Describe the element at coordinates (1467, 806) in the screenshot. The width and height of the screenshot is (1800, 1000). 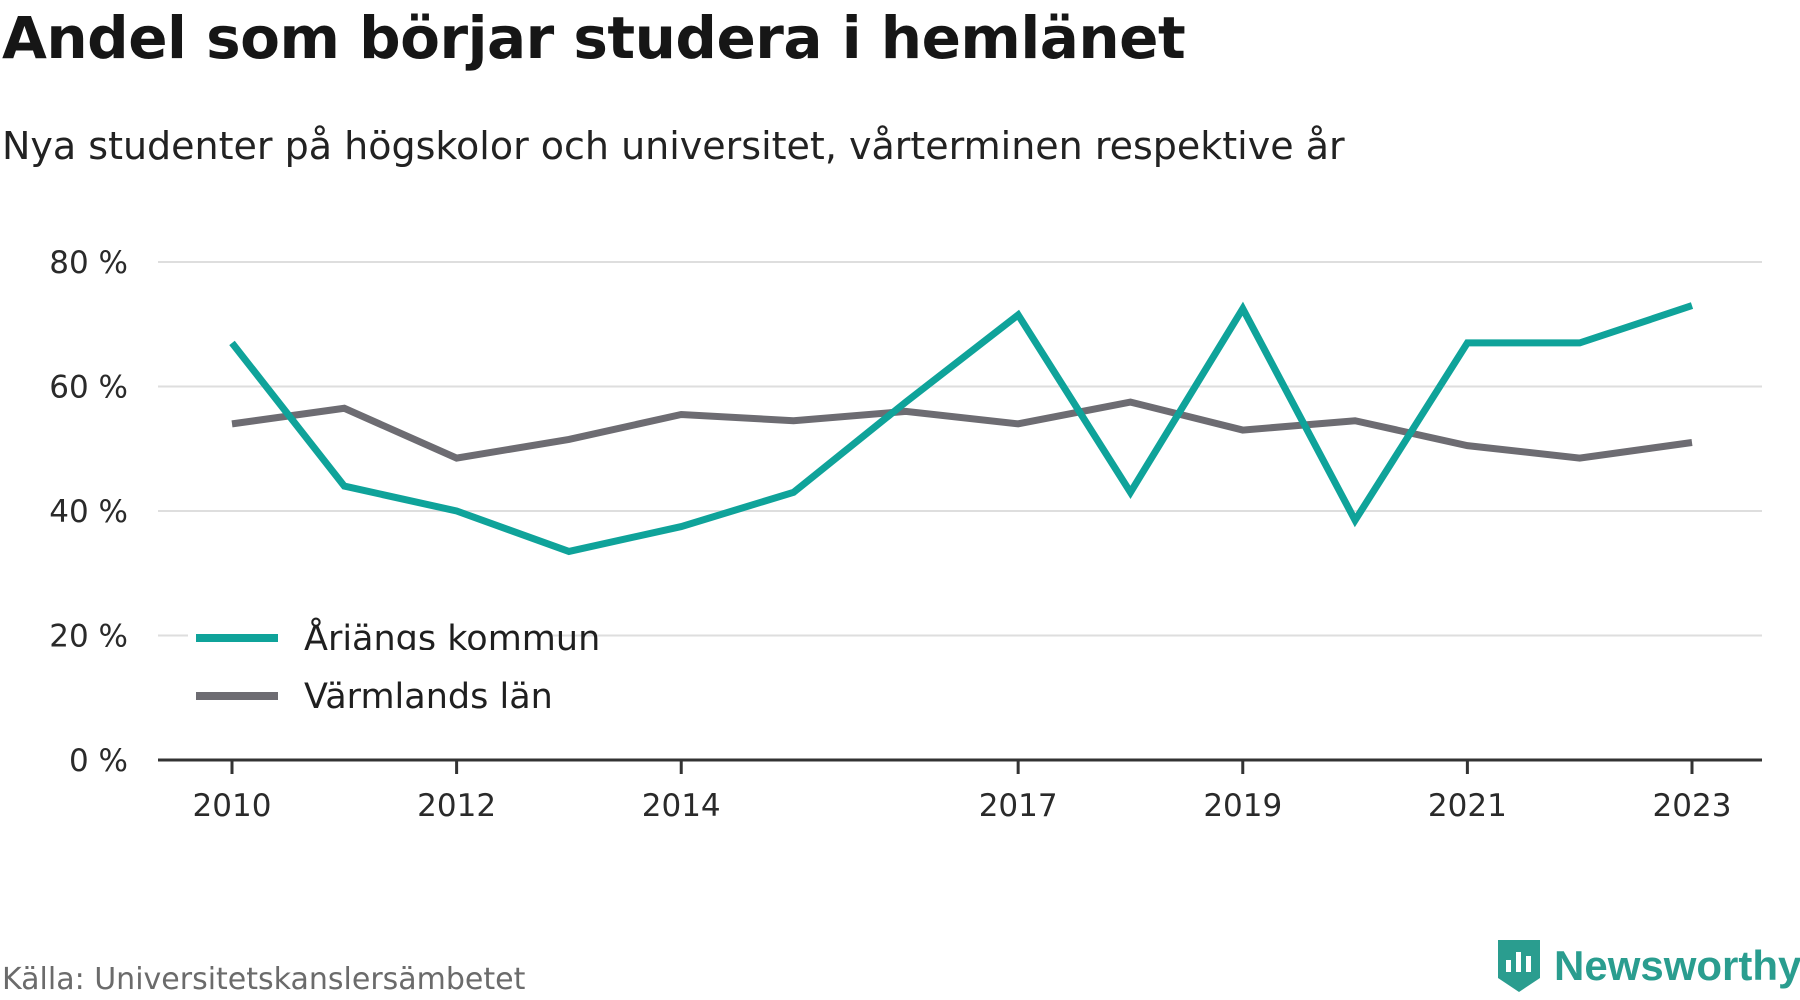
I see `x-tick-label: 2021` at that location.